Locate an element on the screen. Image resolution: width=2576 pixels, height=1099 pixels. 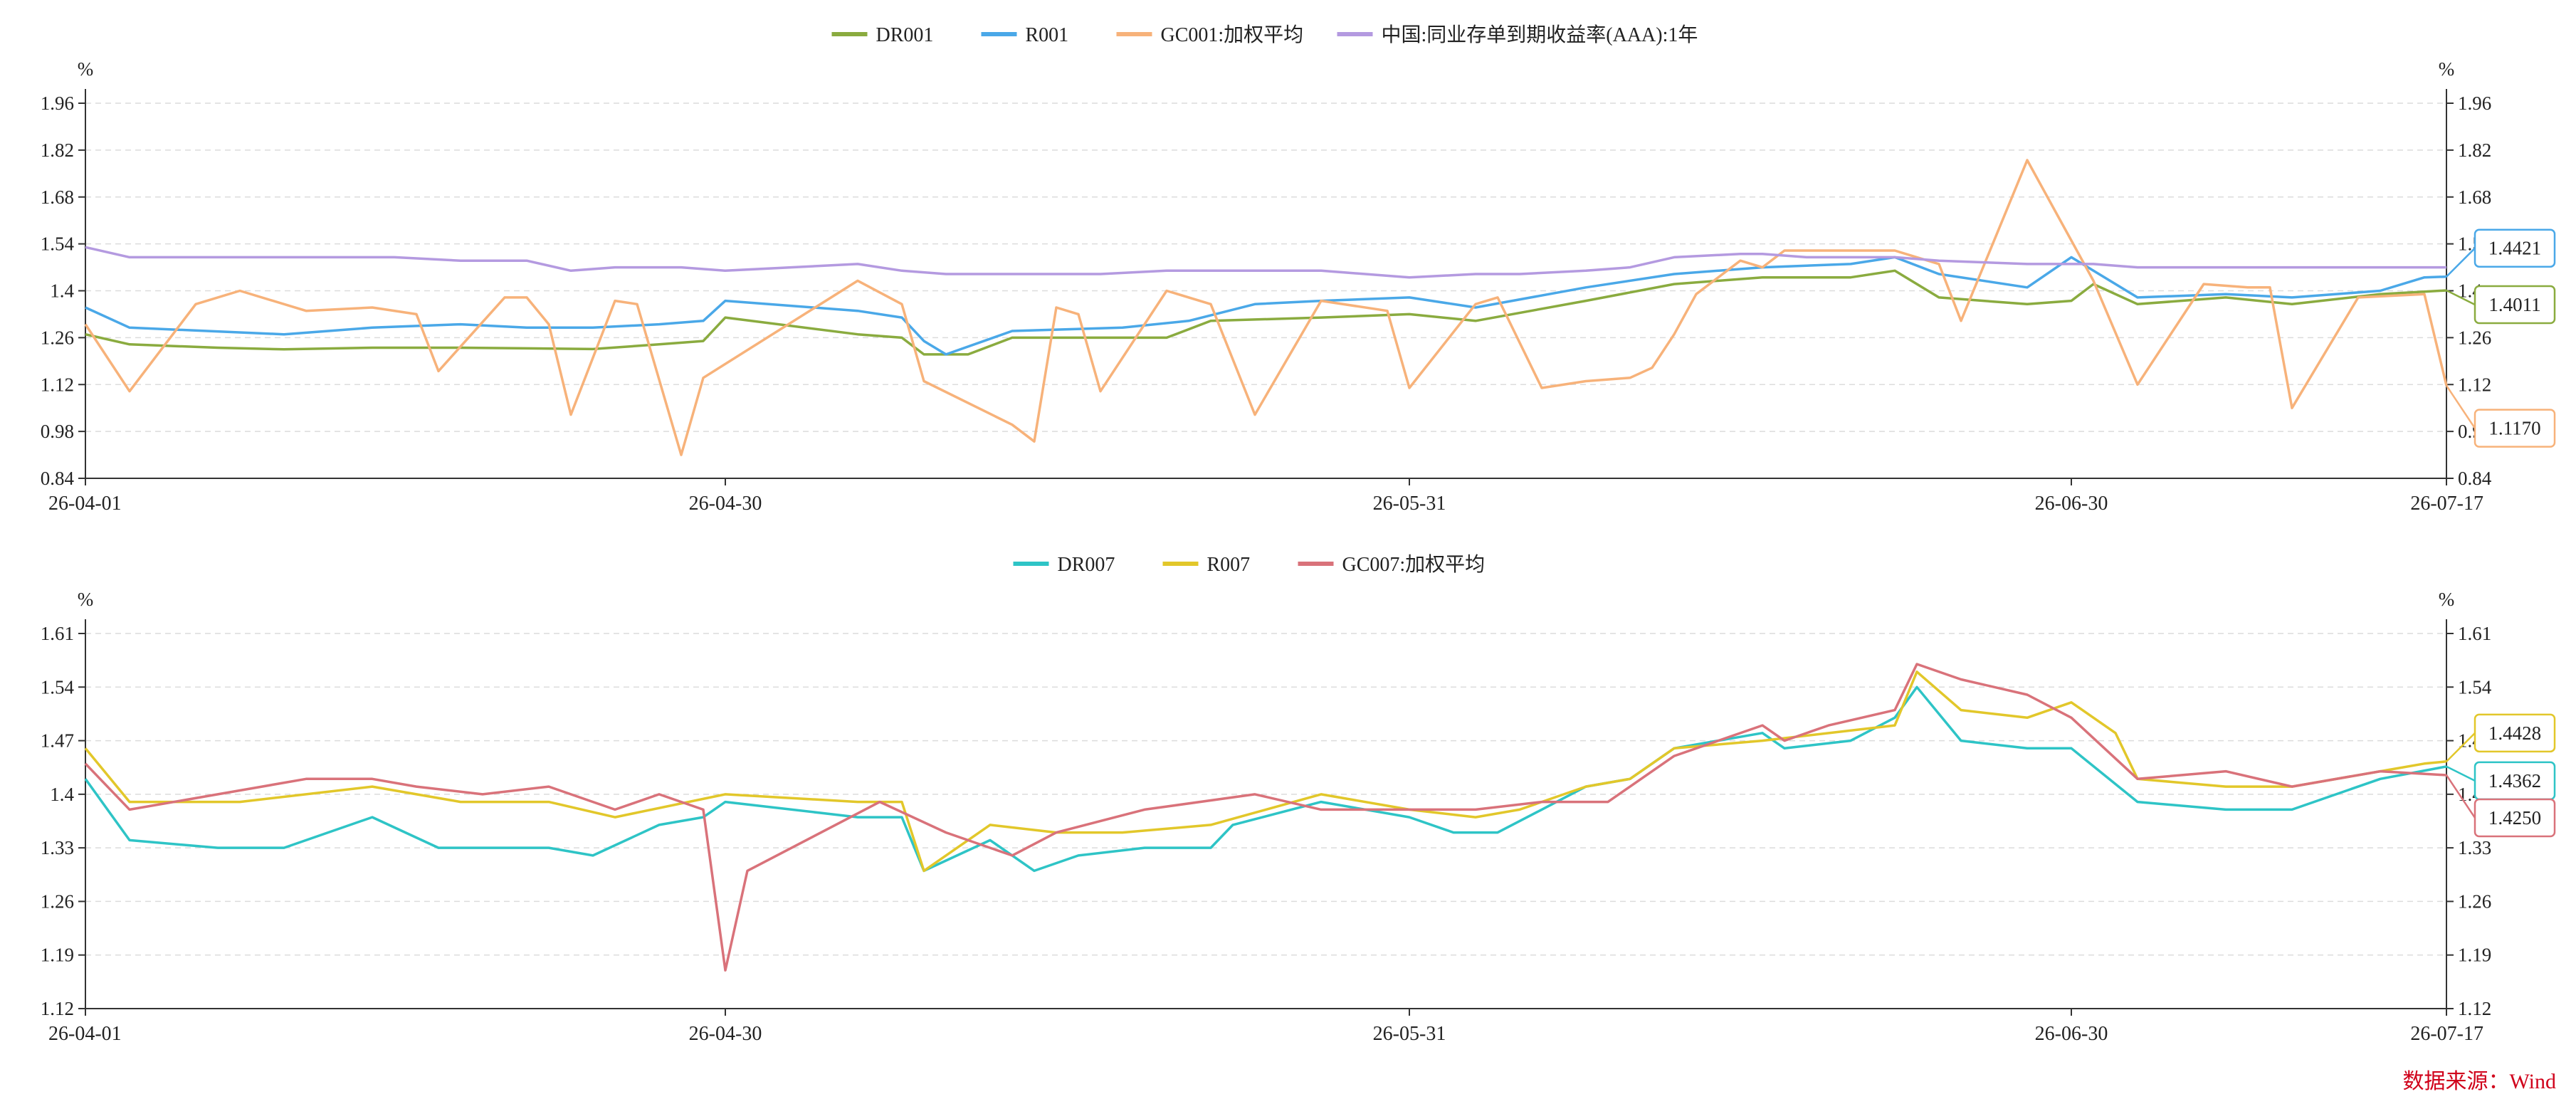
y-tick-label-right: 1.96 is located at coordinates (2475, 103).